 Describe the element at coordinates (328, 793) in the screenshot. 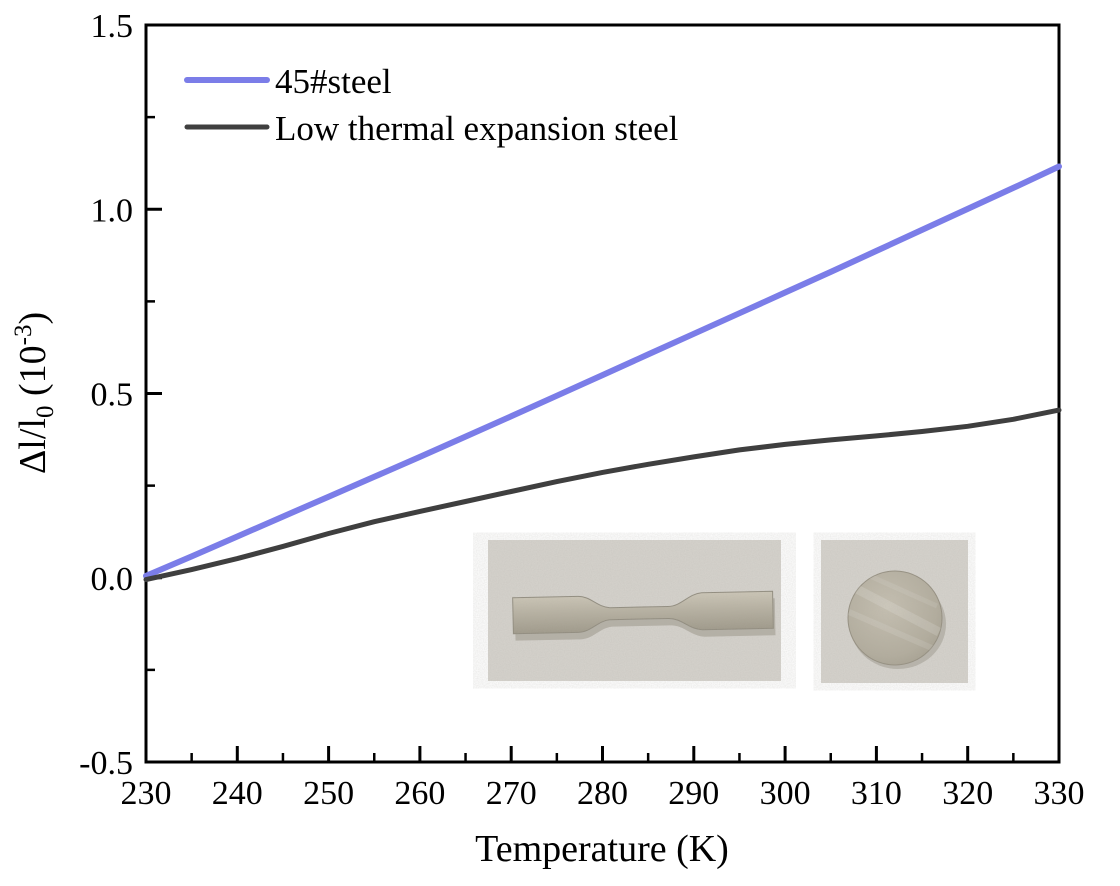

I see `x-tick-label: 250` at that location.